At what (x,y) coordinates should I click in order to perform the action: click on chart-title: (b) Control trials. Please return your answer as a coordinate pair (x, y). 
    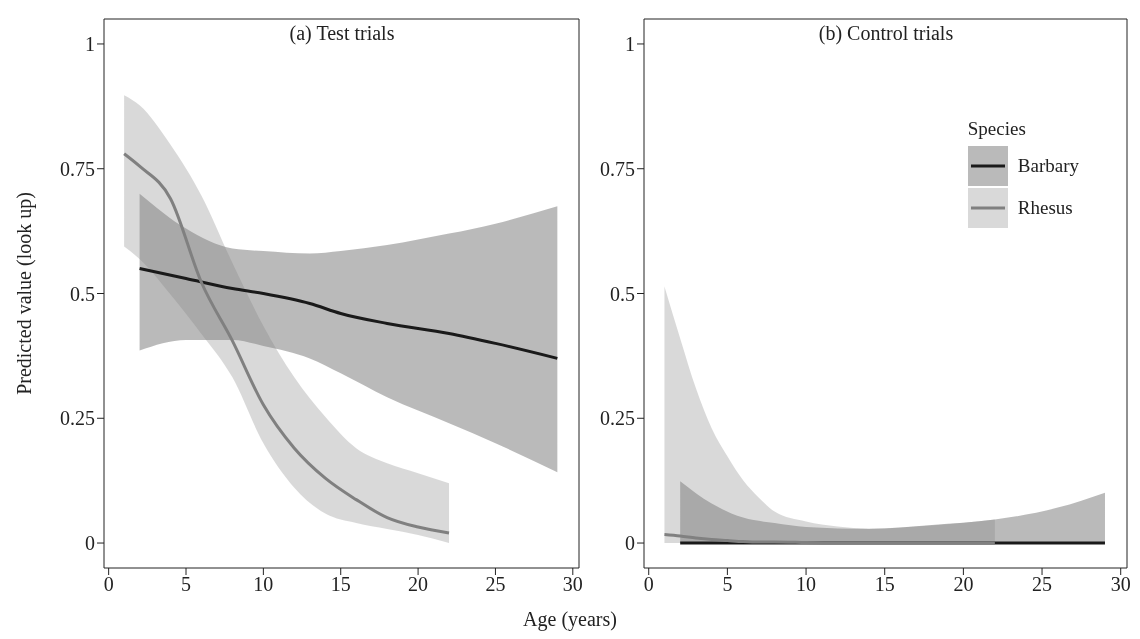
    Looking at the image, I should click on (886, 33).